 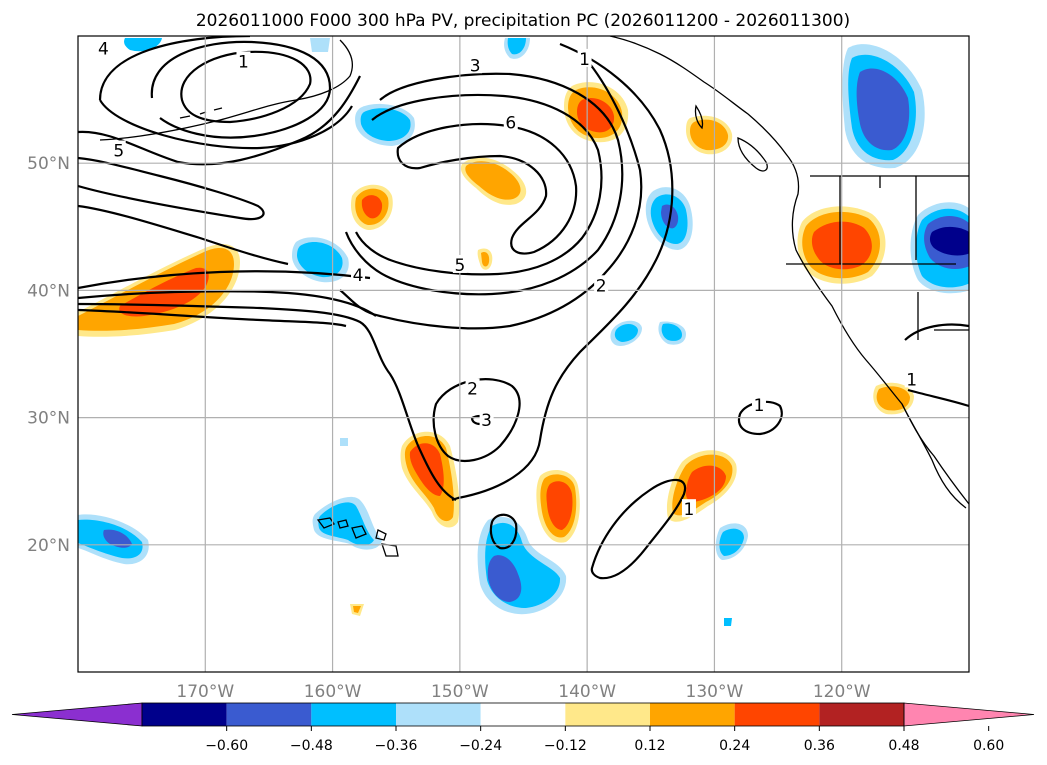 I want to click on state-borders, so click(x=942, y=258).